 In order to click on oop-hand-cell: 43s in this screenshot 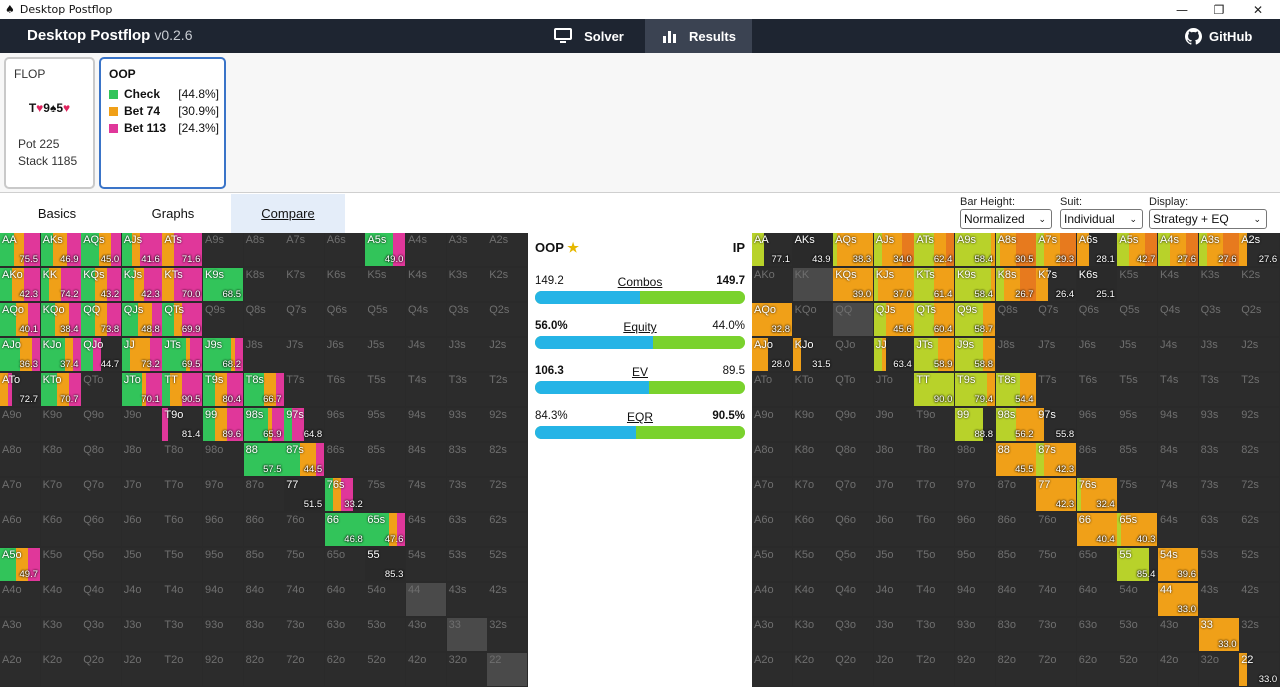, I will do `click(466, 599)`.